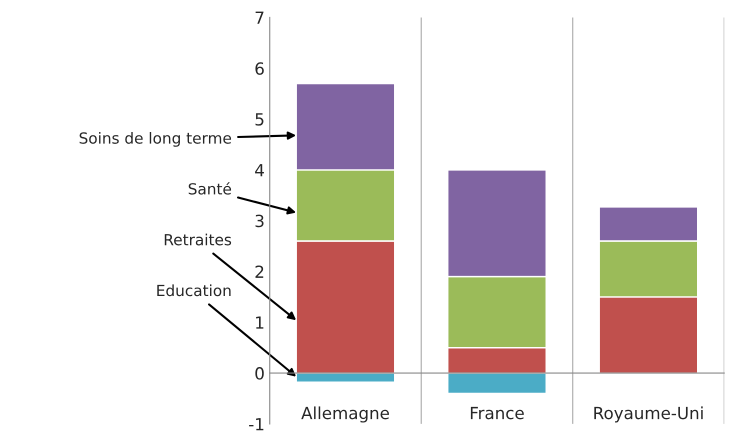 The height and width of the screenshot is (437, 739). Describe the element at coordinates (497, 413) in the screenshot. I see `x-tick-label: France` at that location.